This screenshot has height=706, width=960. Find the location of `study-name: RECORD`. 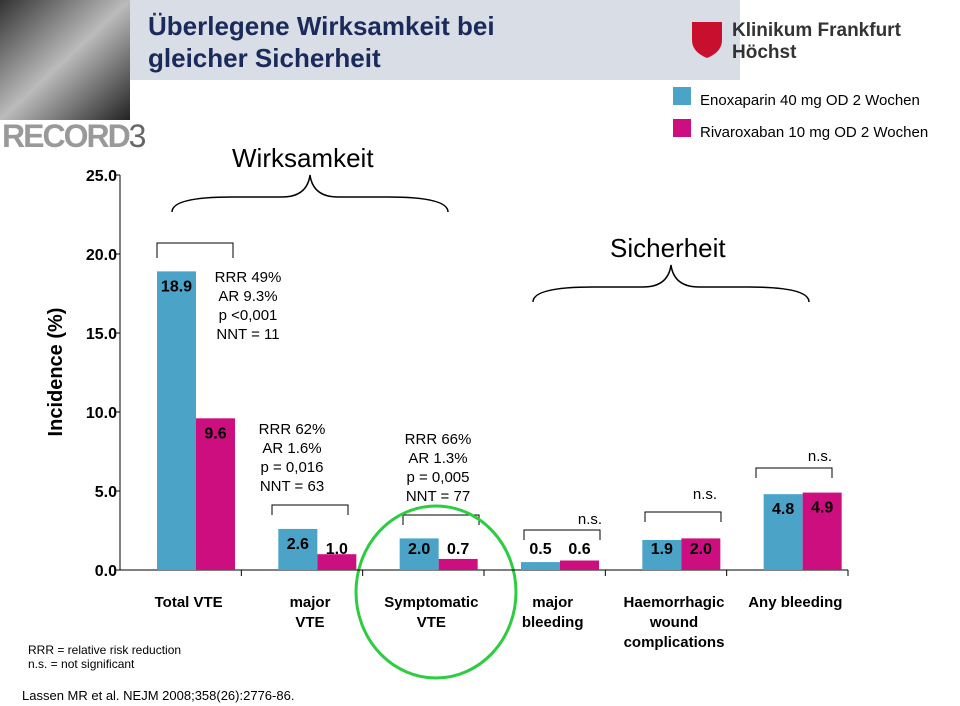

study-name: RECORD is located at coordinates (66, 136).